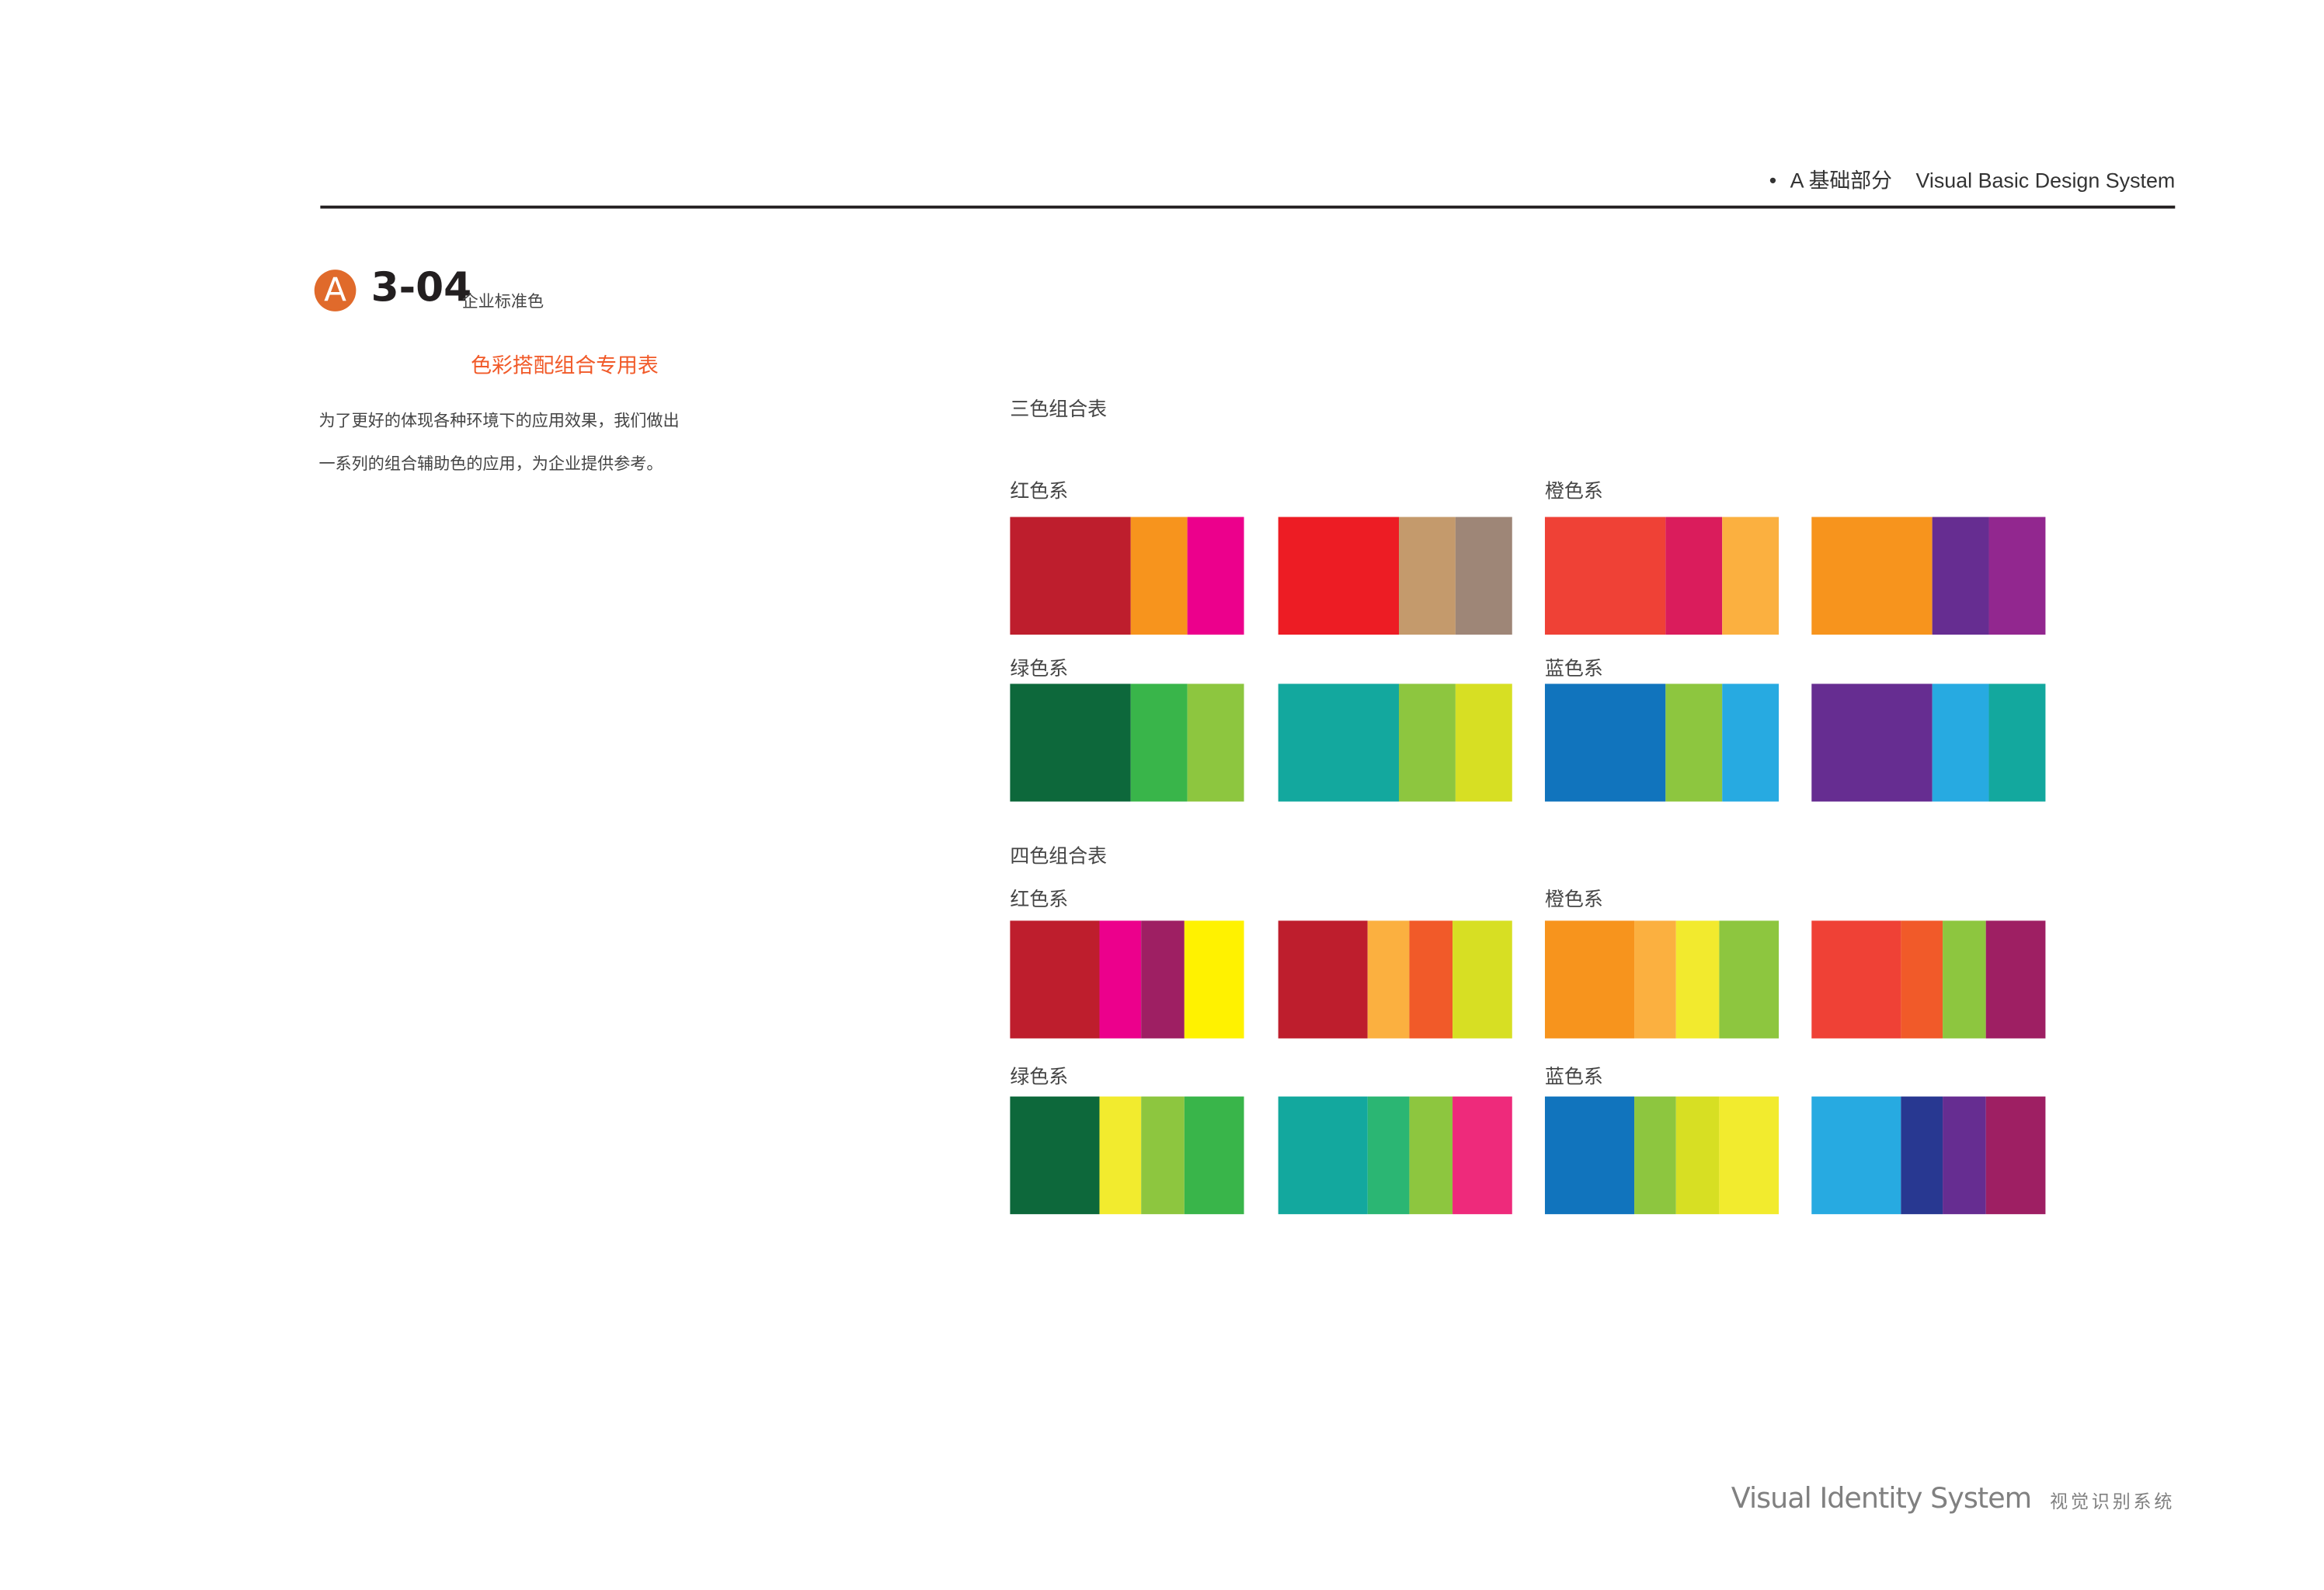 This screenshot has width=2324, height=1590. Describe the element at coordinates (1059, 856) in the screenshot. I see `four-color-title: 四色组合表` at that location.